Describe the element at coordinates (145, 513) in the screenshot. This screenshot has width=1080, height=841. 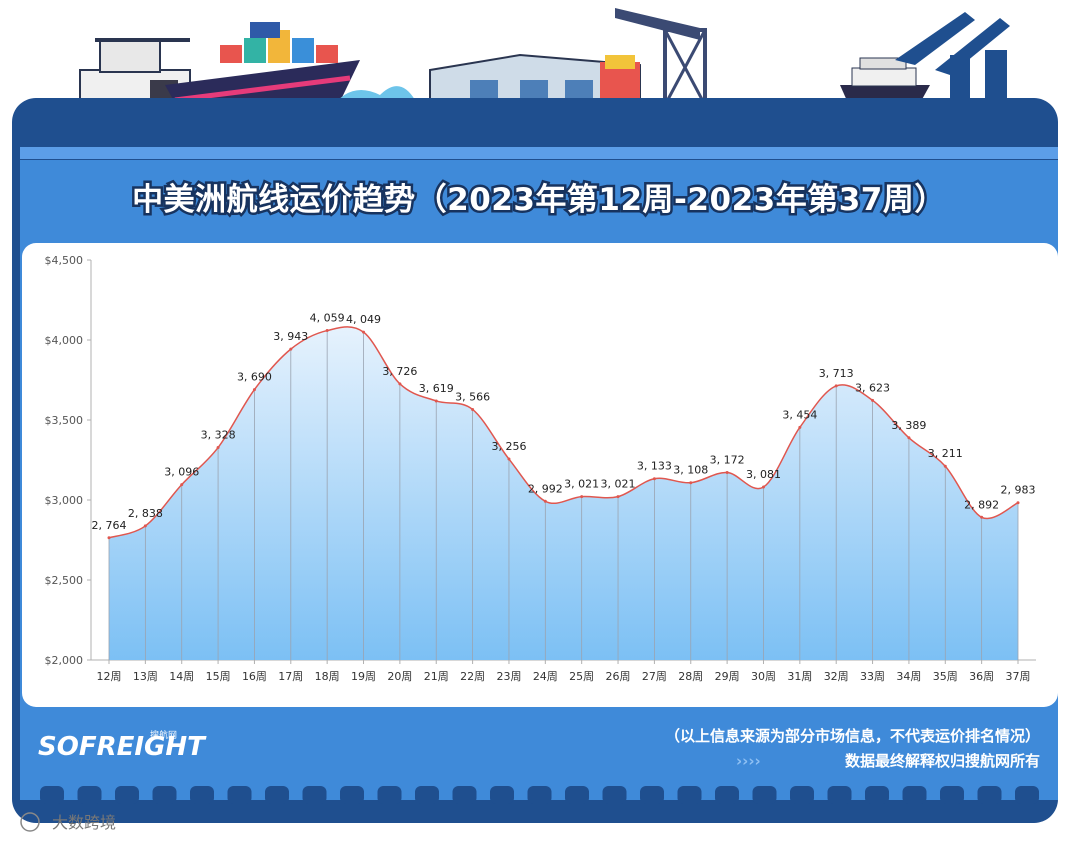
I see `data-label: 2, 838` at that location.